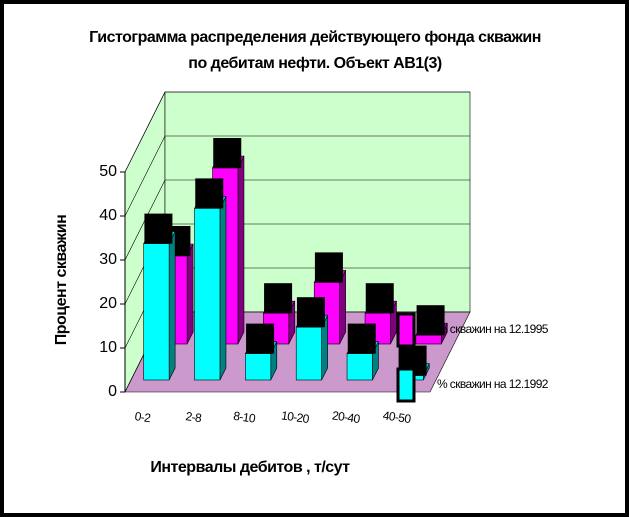 The height and width of the screenshot is (517, 629). Describe the element at coordinates (194, 417) in the screenshot. I see `x-tick-label: 2-8` at that location.